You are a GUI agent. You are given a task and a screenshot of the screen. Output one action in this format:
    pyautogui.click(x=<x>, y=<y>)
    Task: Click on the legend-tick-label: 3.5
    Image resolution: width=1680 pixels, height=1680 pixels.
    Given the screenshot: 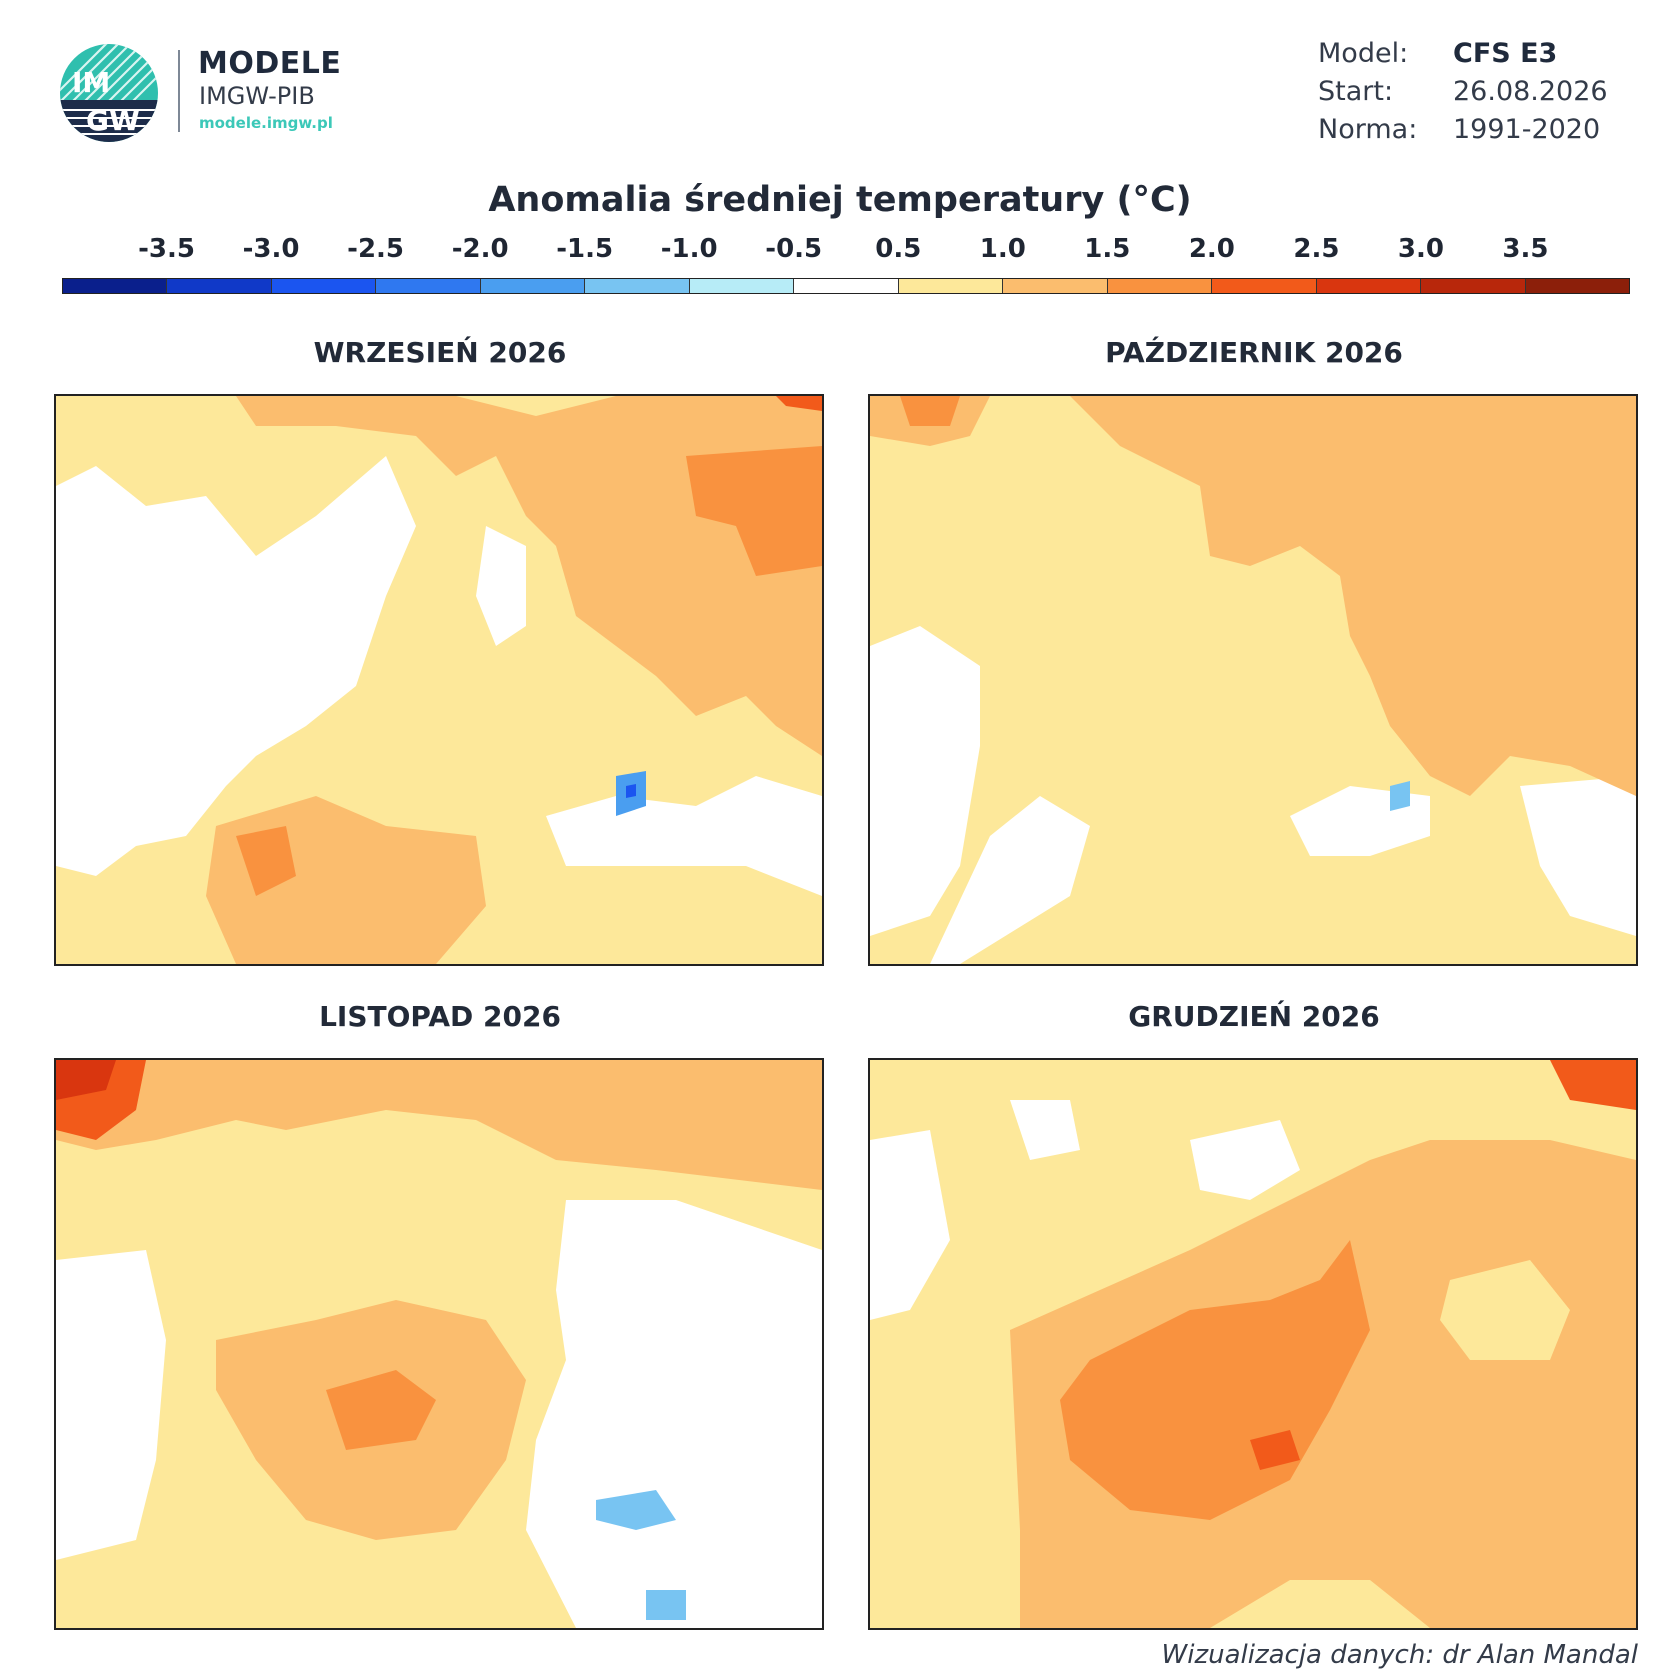 What is the action you would take?
    pyautogui.click(x=1525, y=249)
    